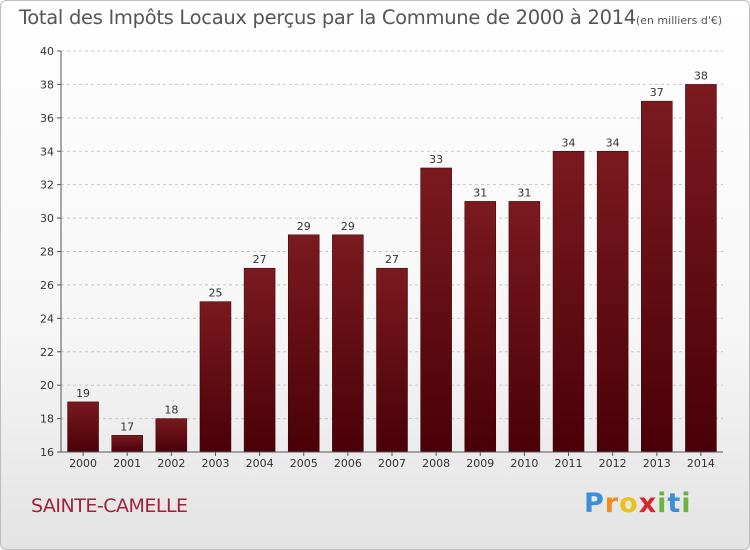 The width and height of the screenshot is (750, 550). What do you see at coordinates (47, 185) in the screenshot?
I see `y-tick-label: 32` at bounding box center [47, 185].